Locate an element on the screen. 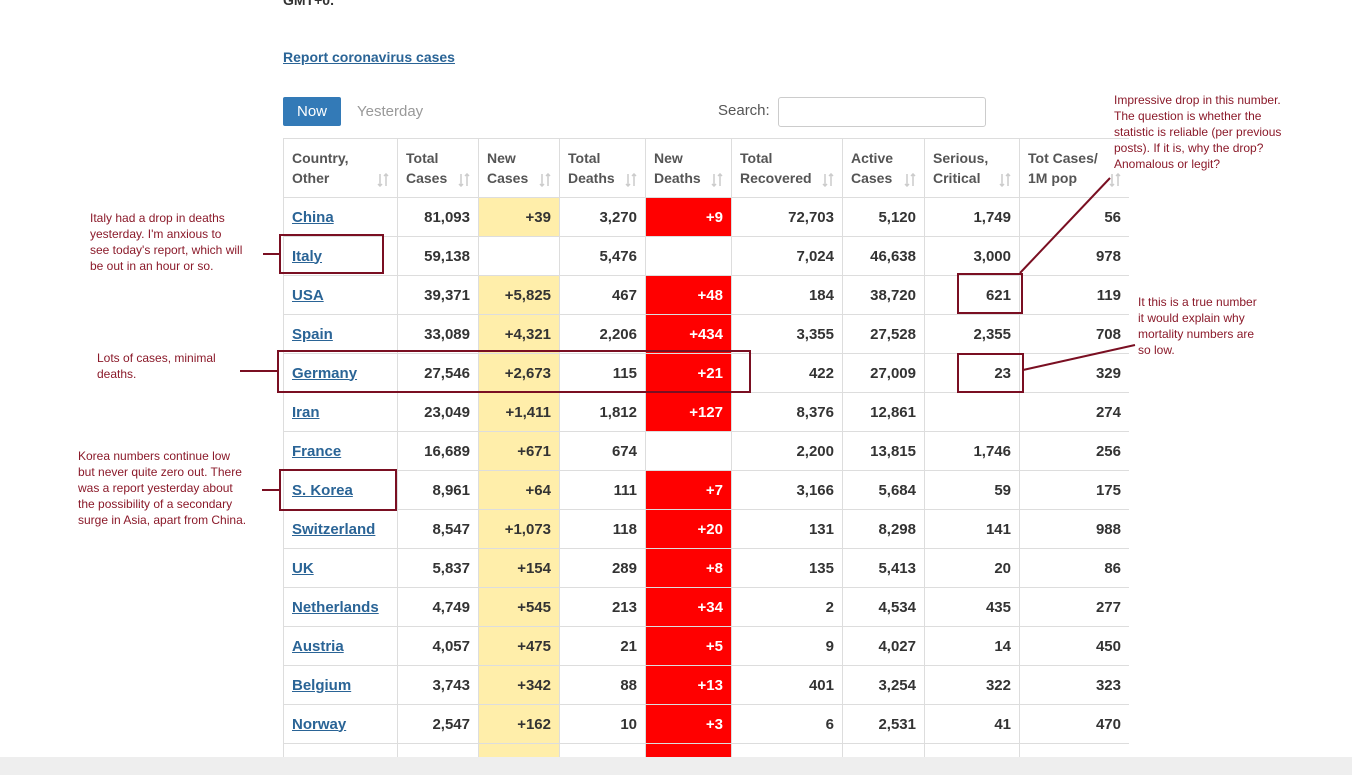 The height and width of the screenshot is (775, 1352). table-cell: 5,413 is located at coordinates (883, 568).